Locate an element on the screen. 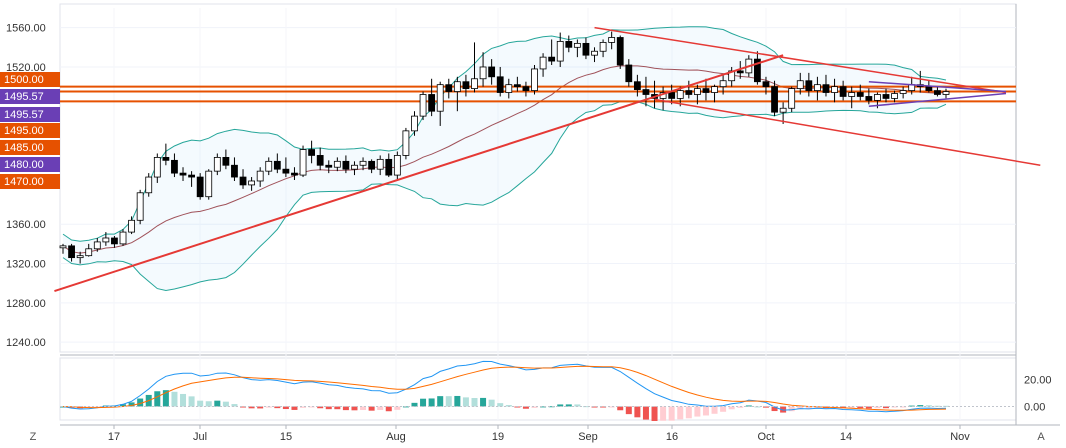 The width and height of the screenshot is (1066, 448). time-tick-label: 17 is located at coordinates (114, 437).